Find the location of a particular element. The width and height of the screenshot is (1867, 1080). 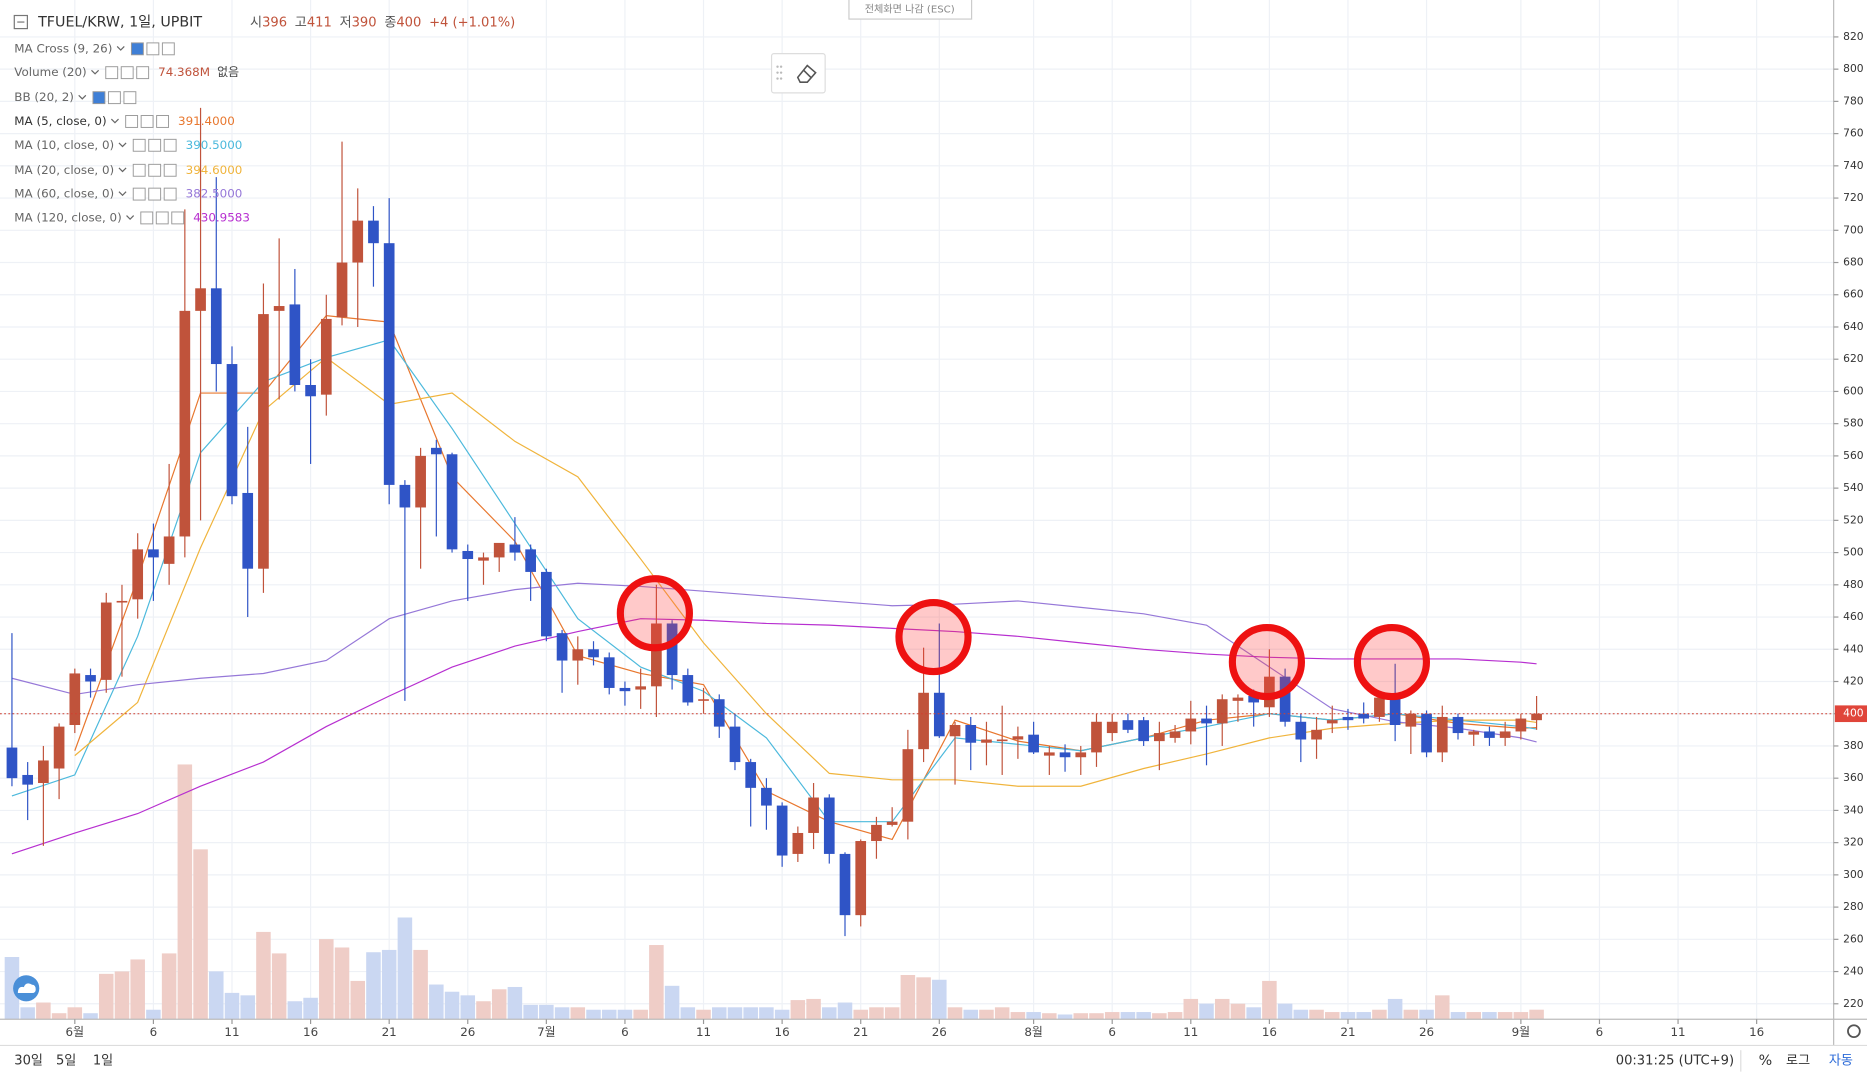

collapse-icon is located at coordinates (20, 22).